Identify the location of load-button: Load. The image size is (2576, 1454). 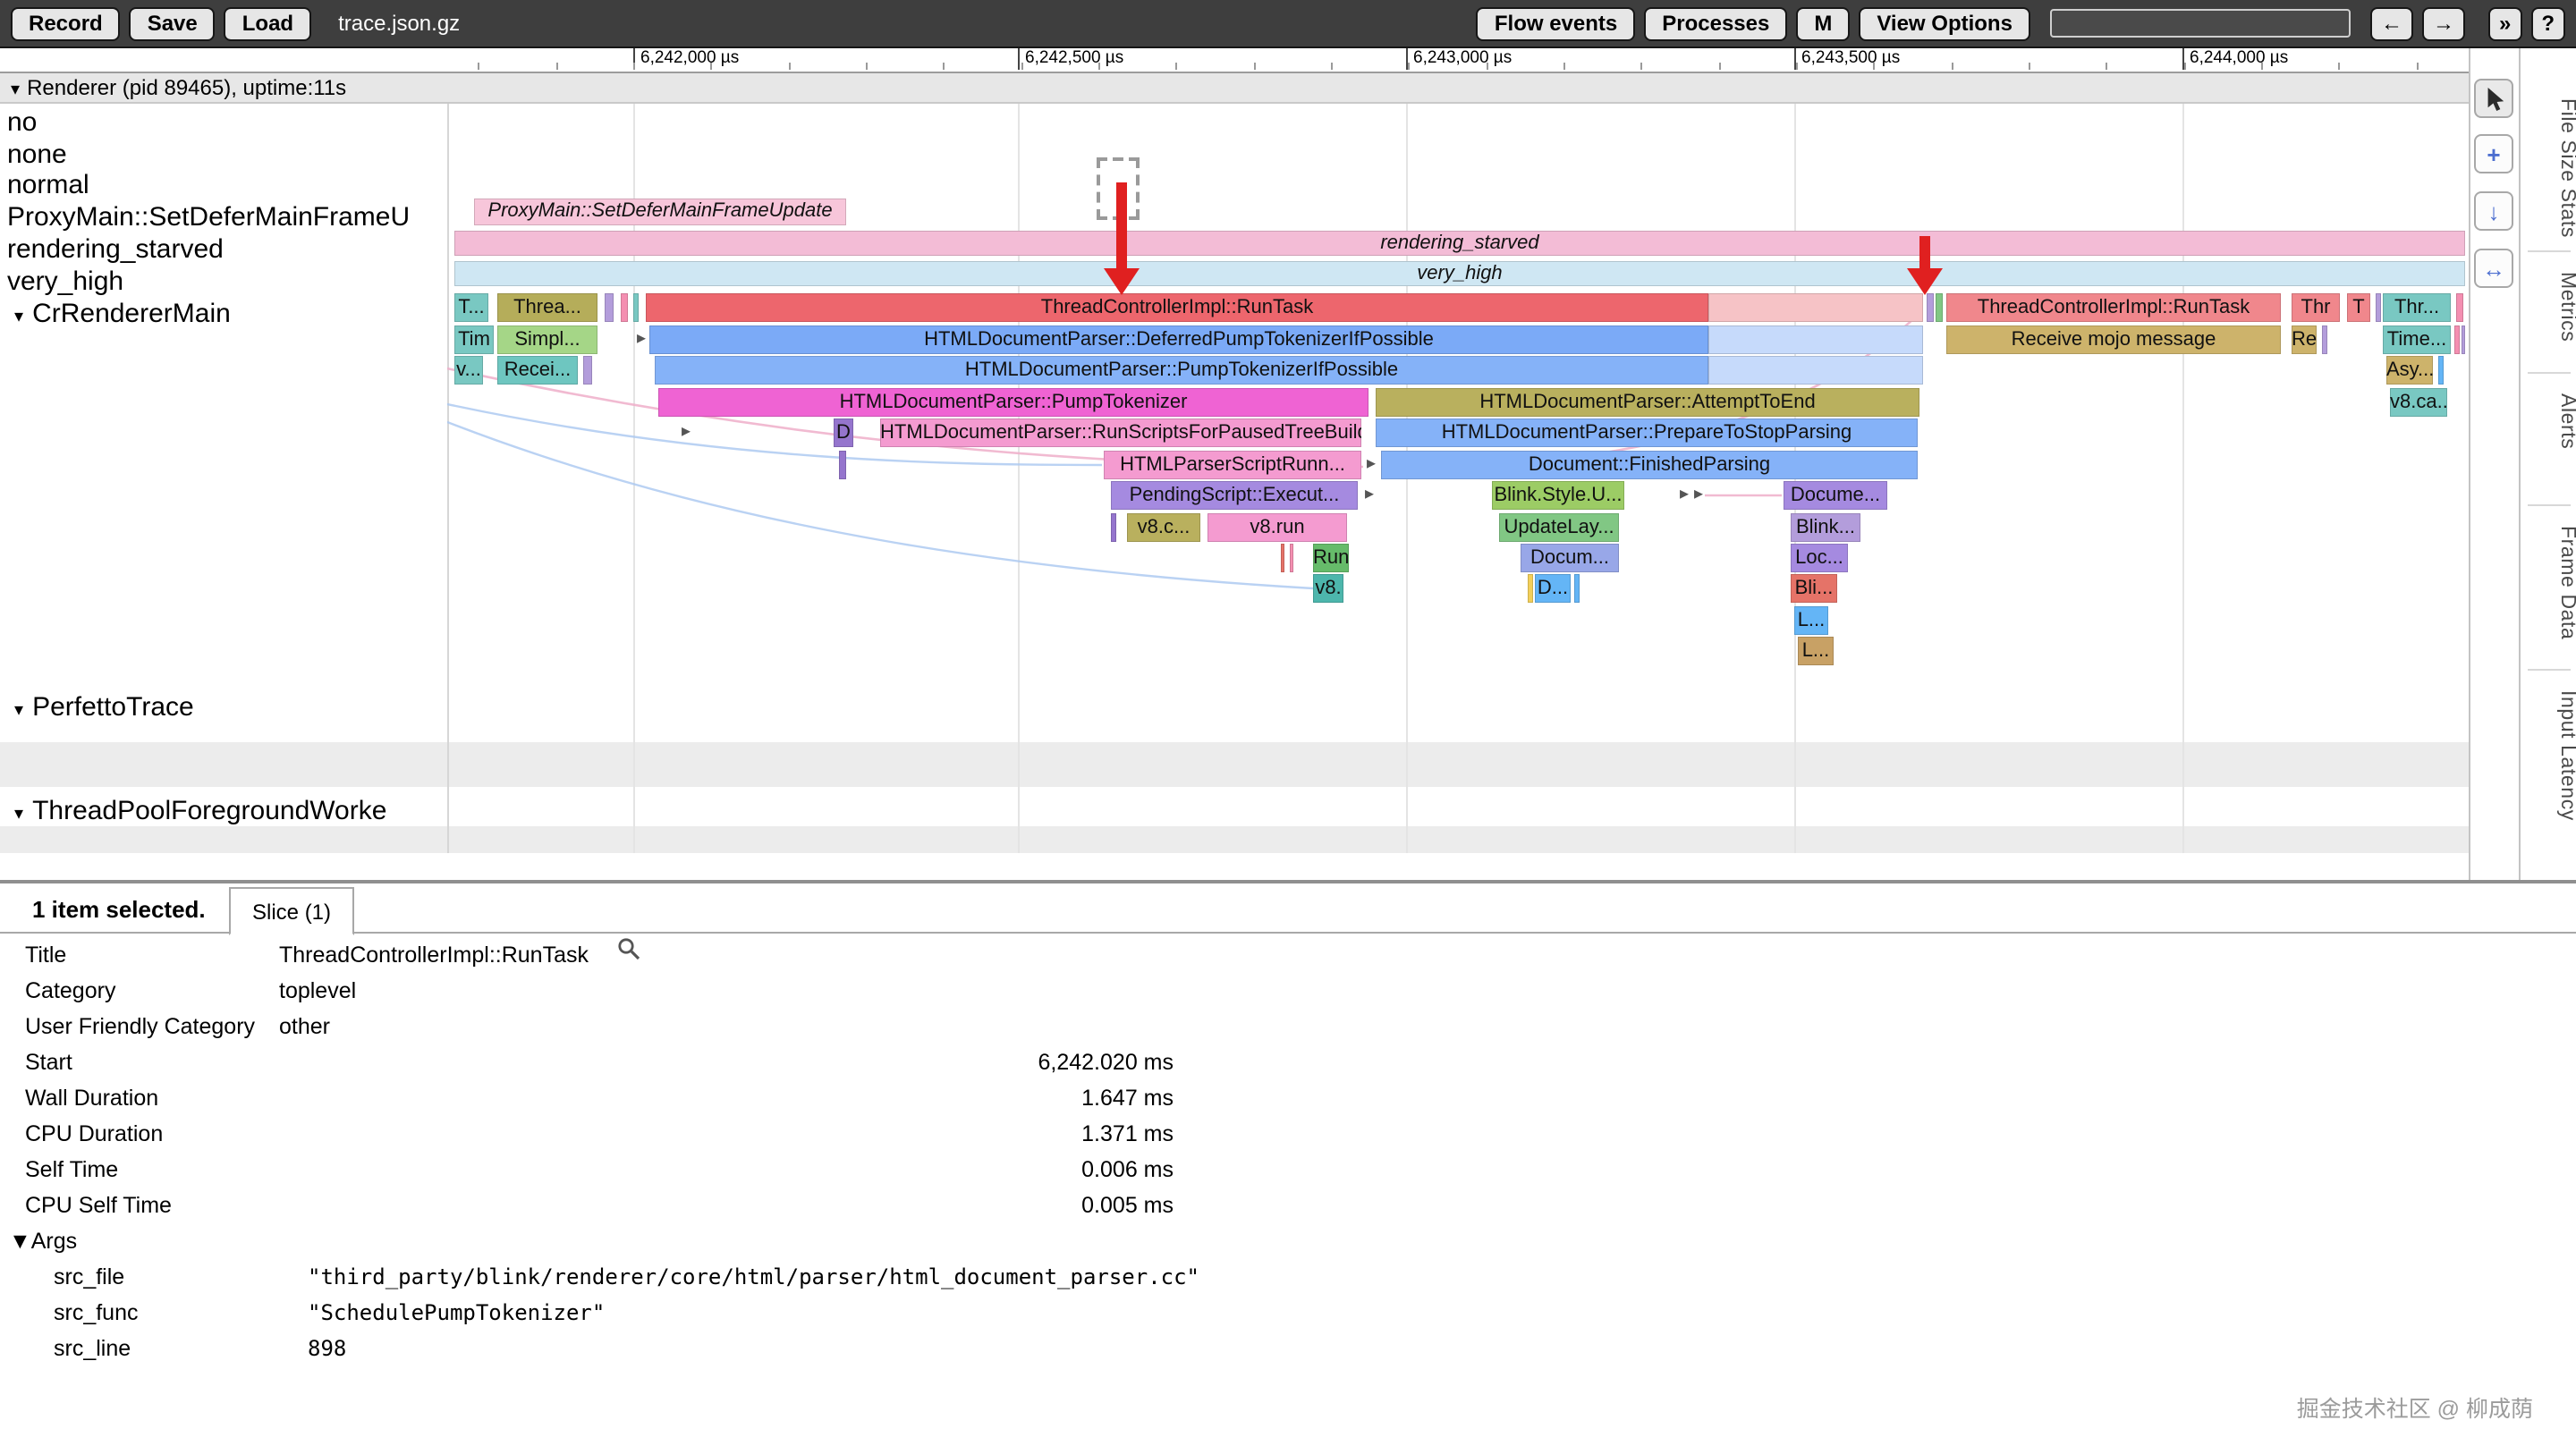
(268, 23).